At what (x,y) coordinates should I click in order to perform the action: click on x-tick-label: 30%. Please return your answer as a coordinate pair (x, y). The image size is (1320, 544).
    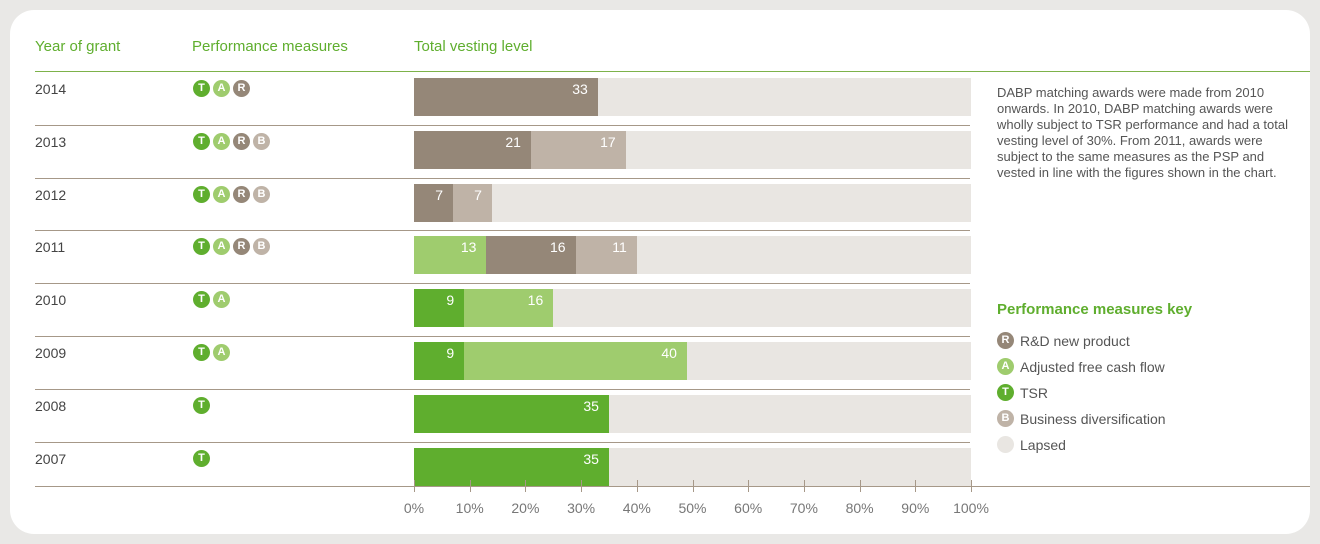
    Looking at the image, I should click on (581, 508).